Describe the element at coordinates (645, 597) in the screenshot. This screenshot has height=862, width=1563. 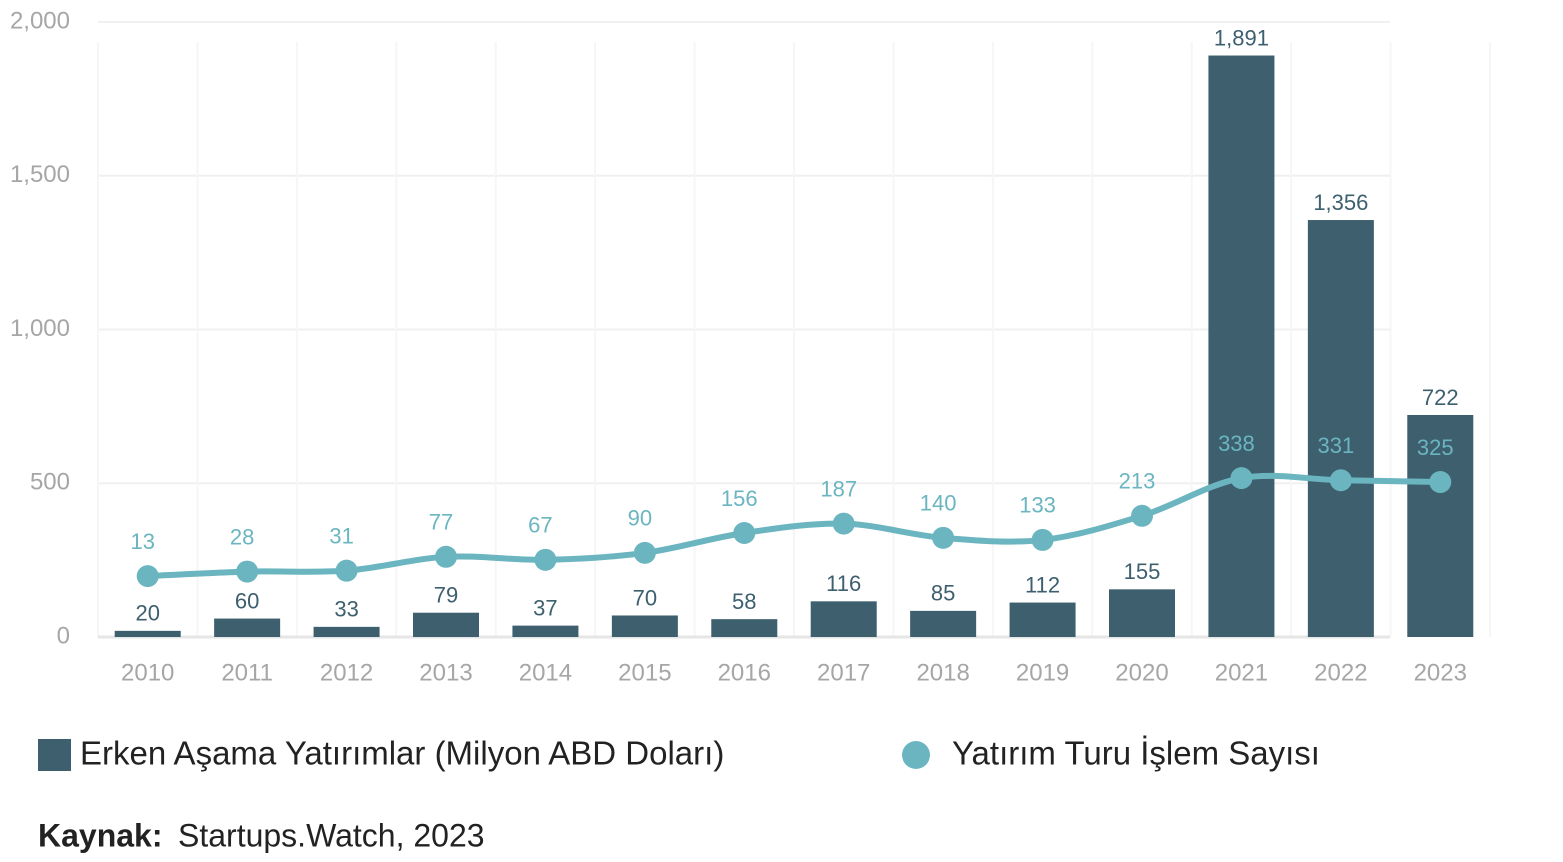
I see `bar-value-label: 70` at that location.